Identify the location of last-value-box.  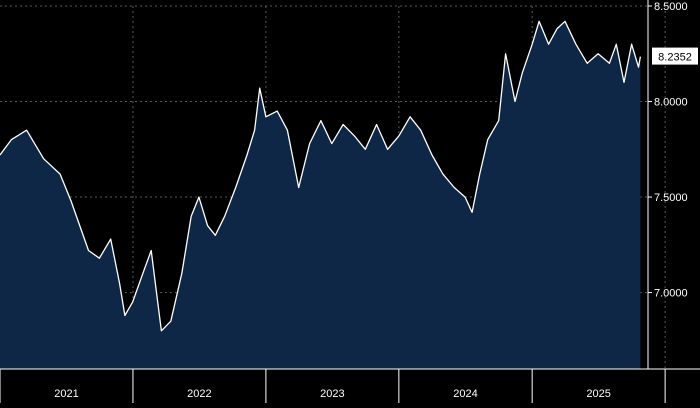
(675, 56).